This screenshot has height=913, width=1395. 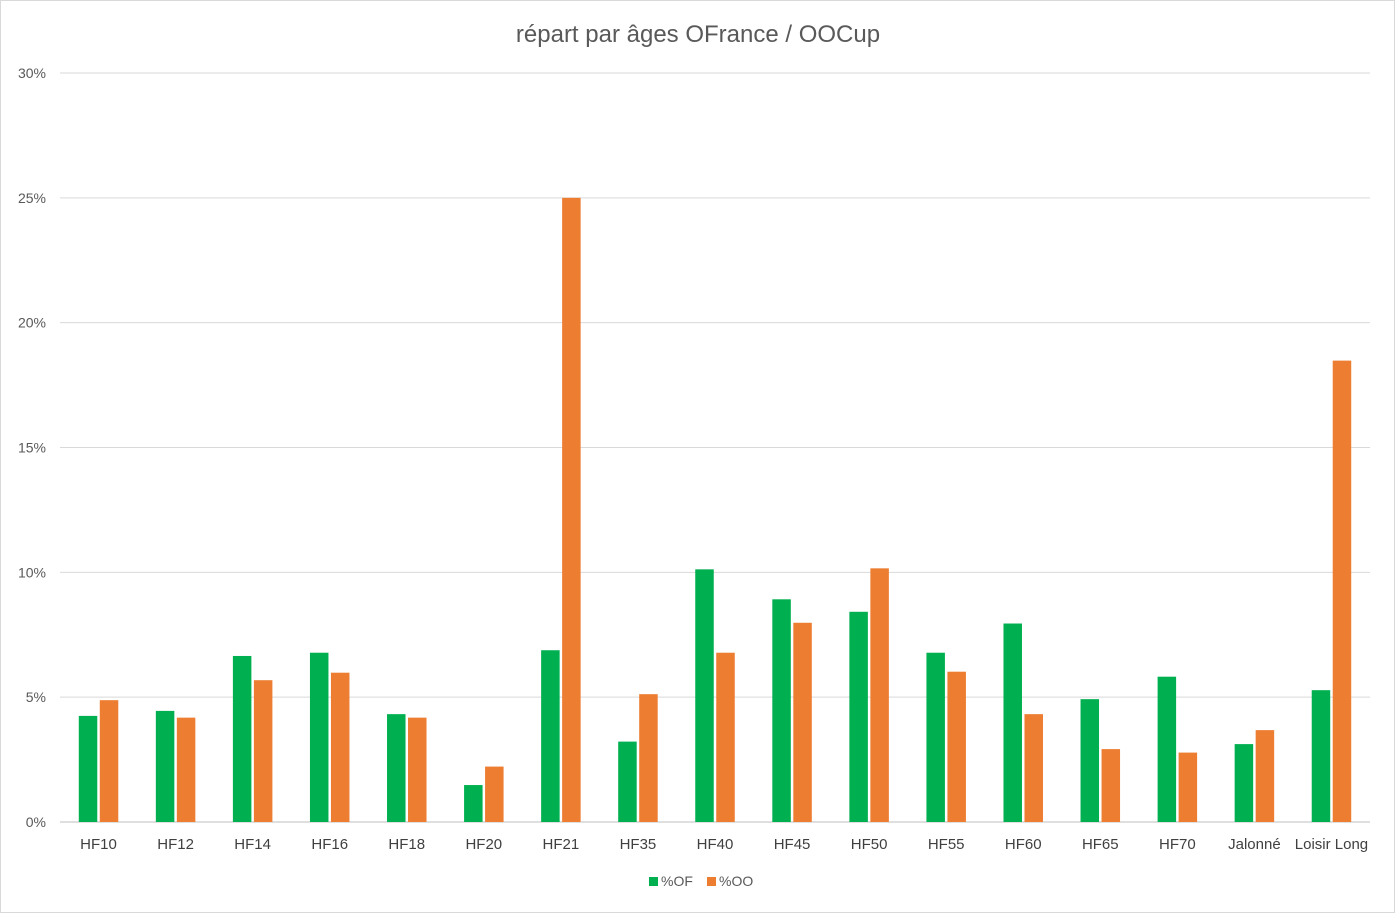 I want to click on bar-of-hf10, so click(x=88, y=768).